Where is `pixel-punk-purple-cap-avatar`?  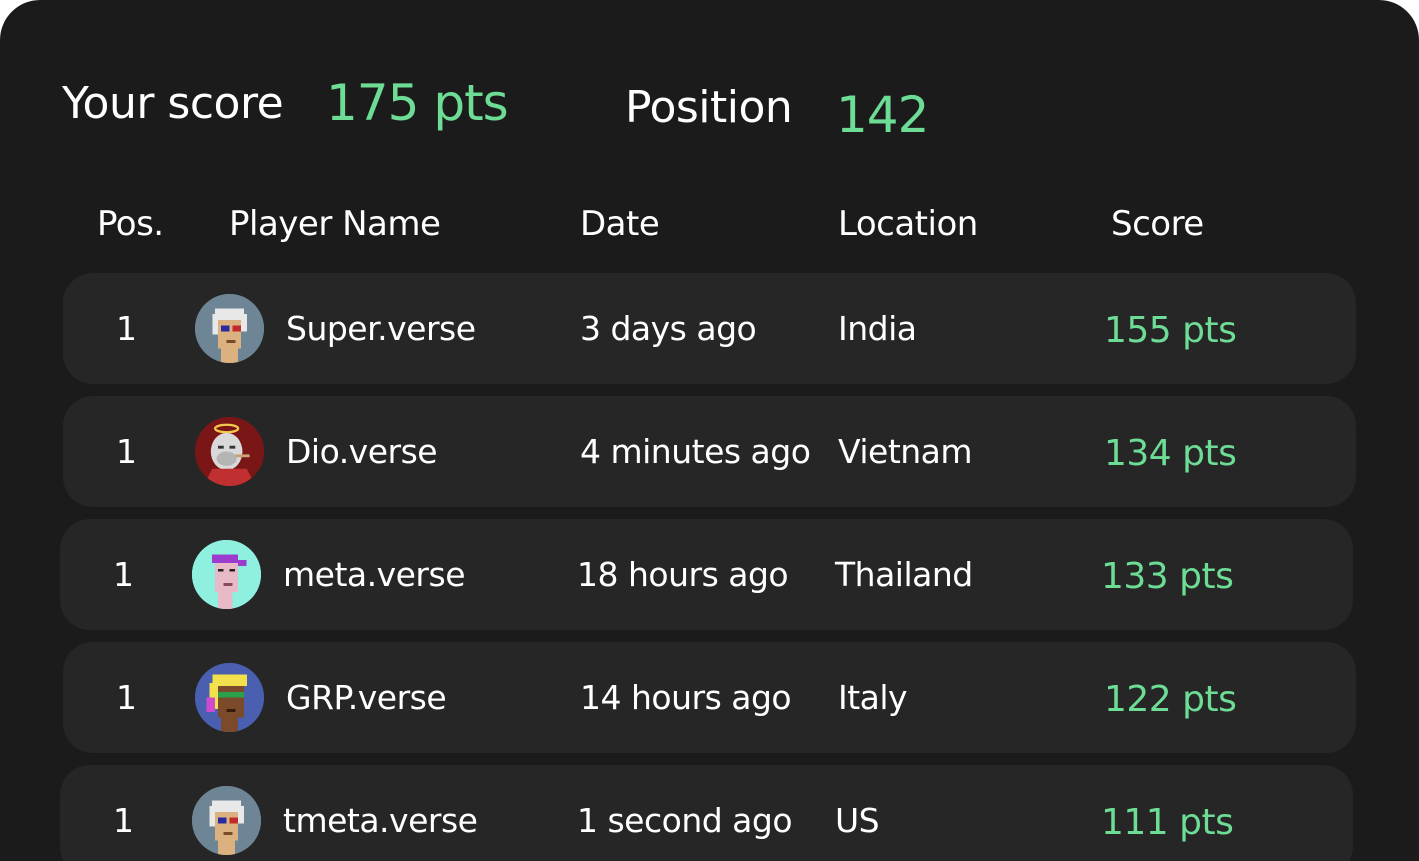 pixel-punk-purple-cap-avatar is located at coordinates (226, 574).